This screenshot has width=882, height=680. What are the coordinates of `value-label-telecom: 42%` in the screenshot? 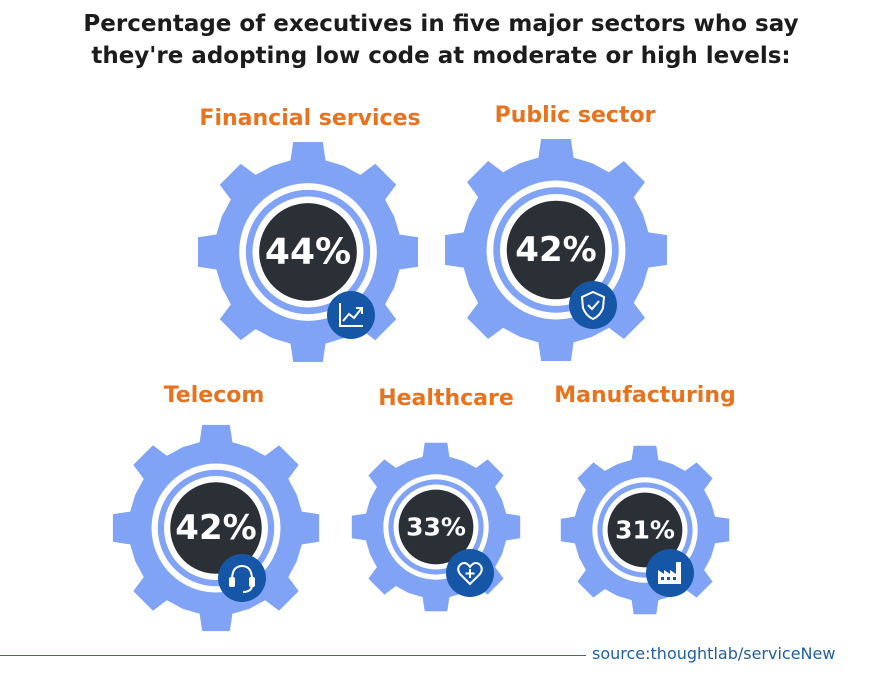 It's located at (215, 528).